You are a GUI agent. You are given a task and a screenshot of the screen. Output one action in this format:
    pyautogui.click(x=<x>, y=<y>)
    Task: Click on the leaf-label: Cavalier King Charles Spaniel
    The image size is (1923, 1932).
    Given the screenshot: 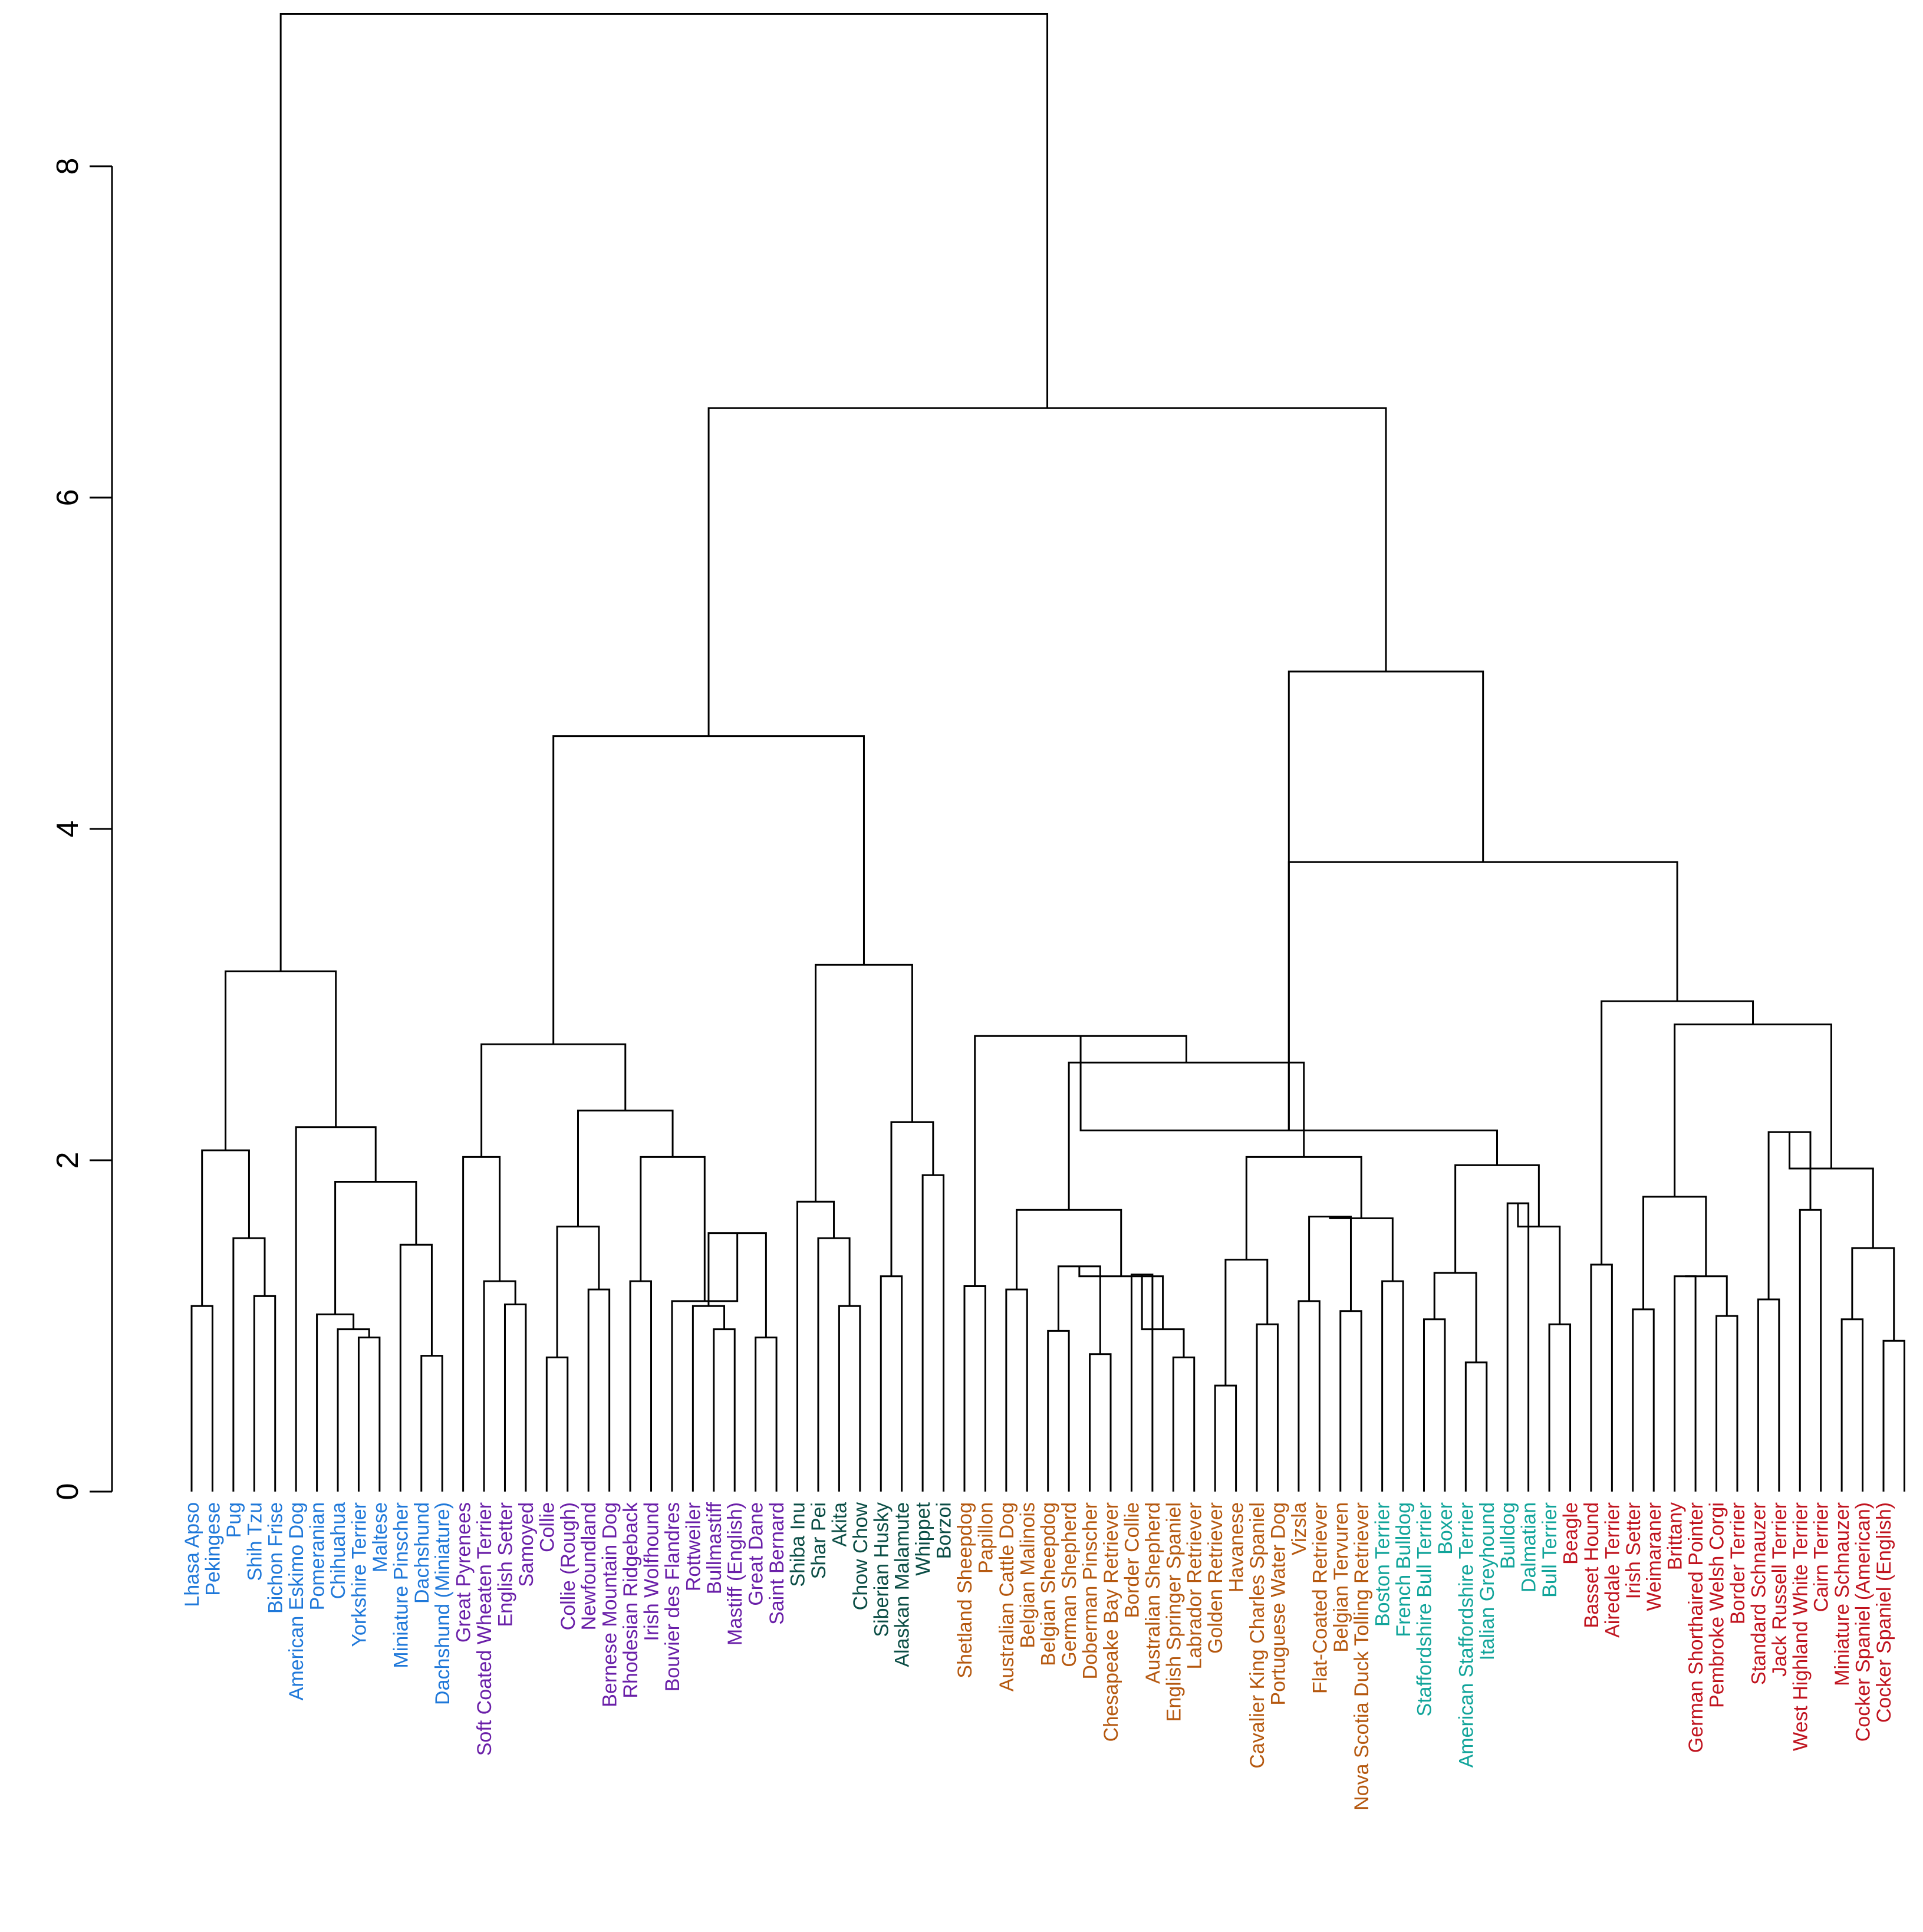 What is the action you would take?
    pyautogui.click(x=1257, y=1635)
    